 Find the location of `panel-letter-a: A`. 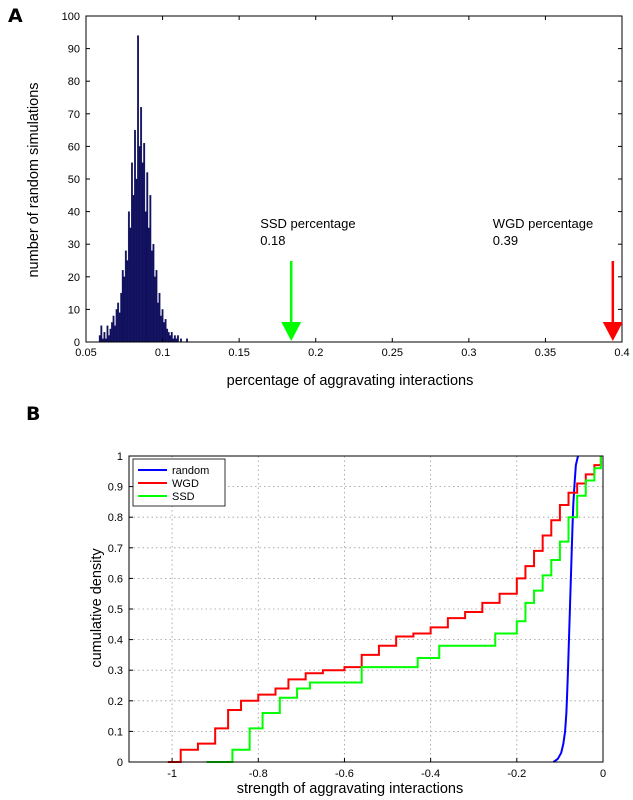

panel-letter-a: A is located at coordinates (15, 16).